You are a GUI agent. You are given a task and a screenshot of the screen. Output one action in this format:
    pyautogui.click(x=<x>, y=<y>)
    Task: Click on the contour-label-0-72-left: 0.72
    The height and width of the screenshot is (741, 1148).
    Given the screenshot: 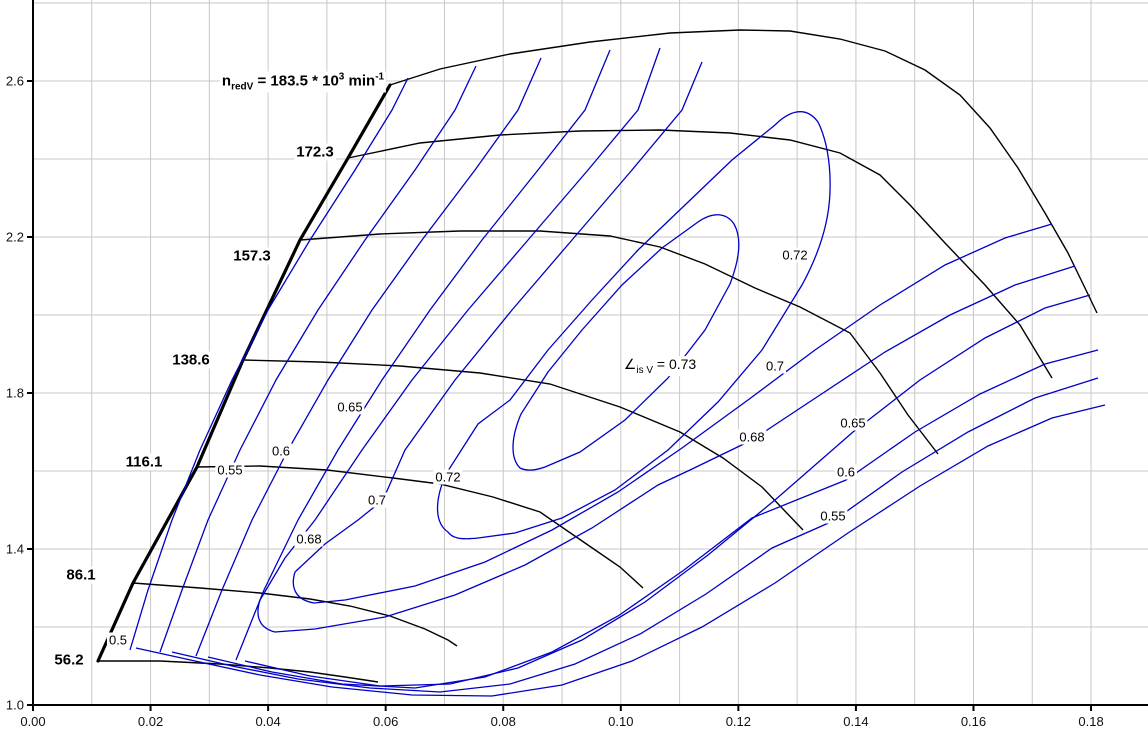 What is the action you would take?
    pyautogui.click(x=448, y=477)
    